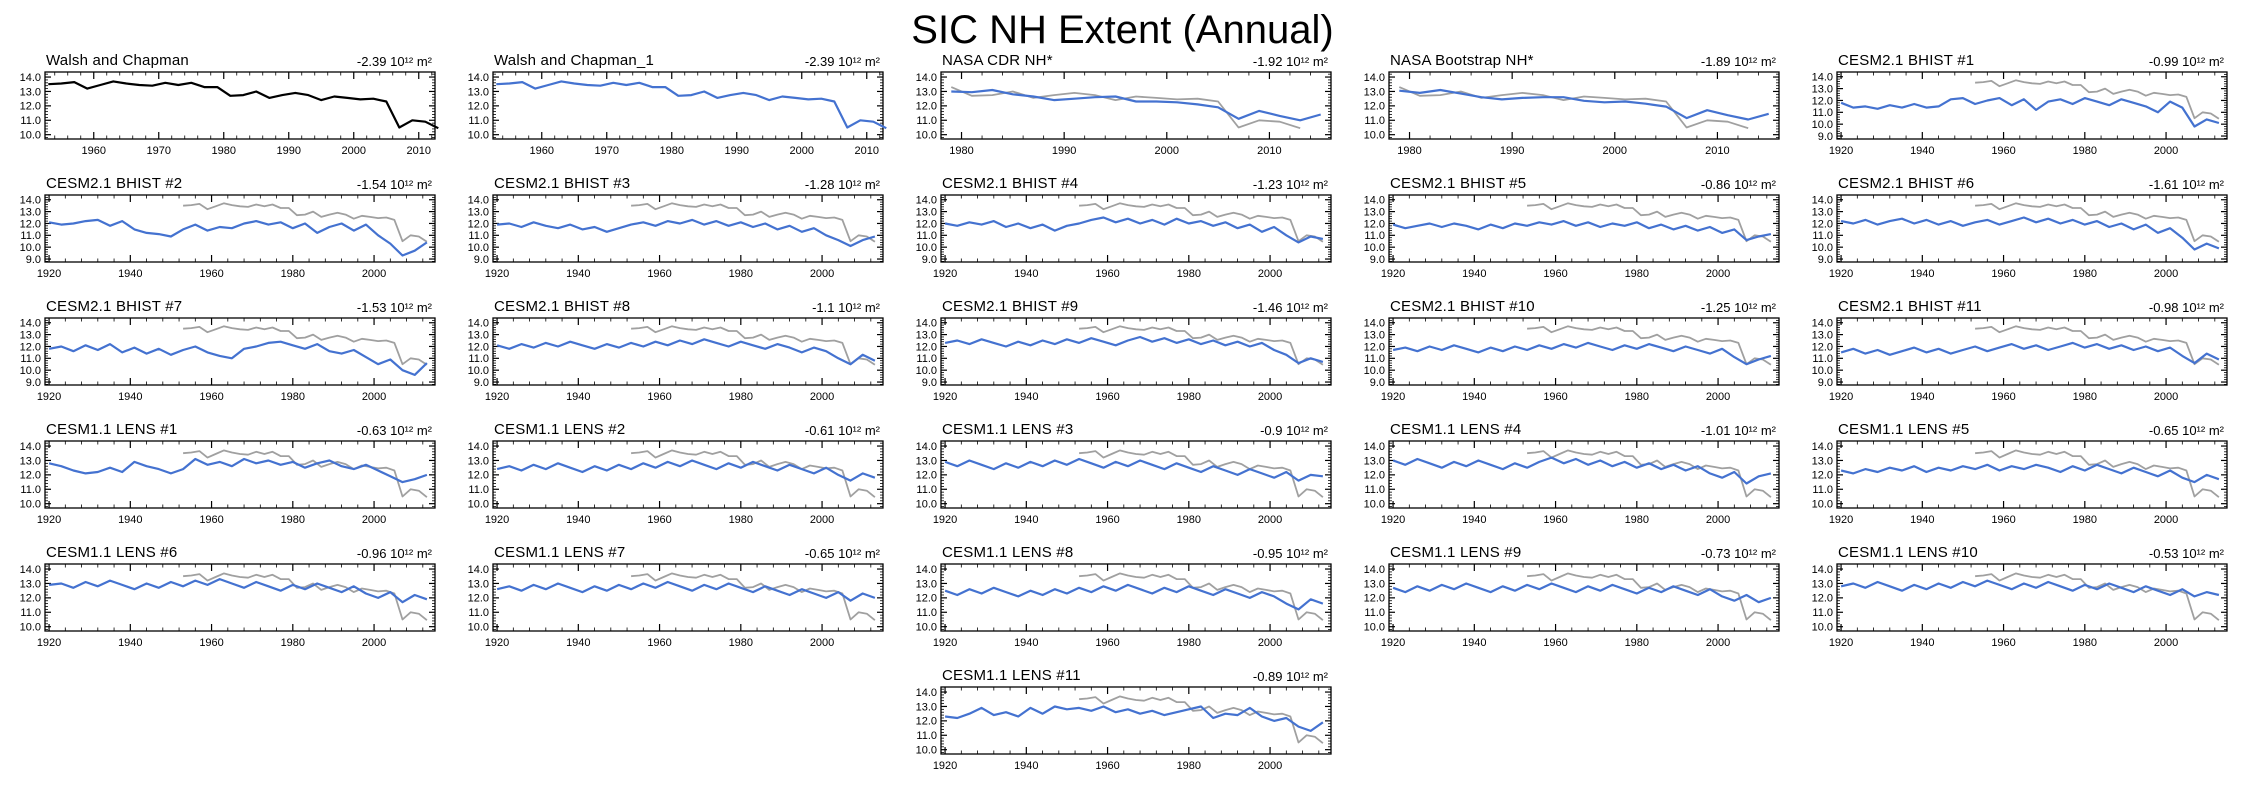 This screenshot has height=799, width=2245. What do you see at coordinates (1456, 552) in the screenshot?
I see `panel-title: CESM1.1 LENS #9` at bounding box center [1456, 552].